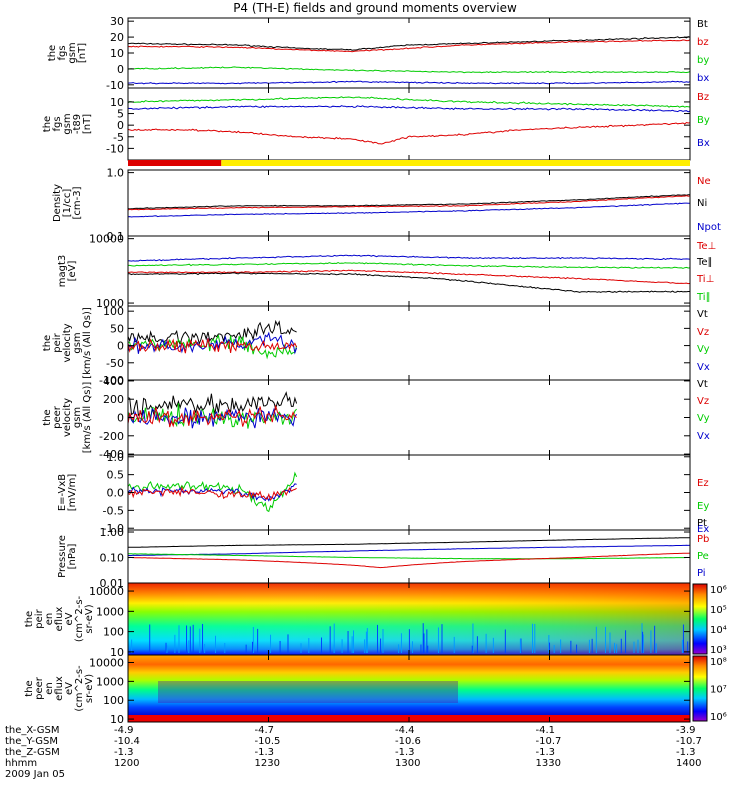  What do you see at coordinates (117, 328) in the screenshot?
I see `y-tick-label: 50` at bounding box center [117, 328].